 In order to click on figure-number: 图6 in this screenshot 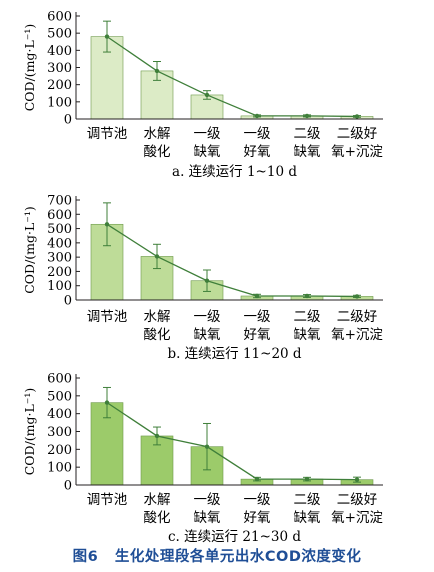, I will do `click(85, 557)`.